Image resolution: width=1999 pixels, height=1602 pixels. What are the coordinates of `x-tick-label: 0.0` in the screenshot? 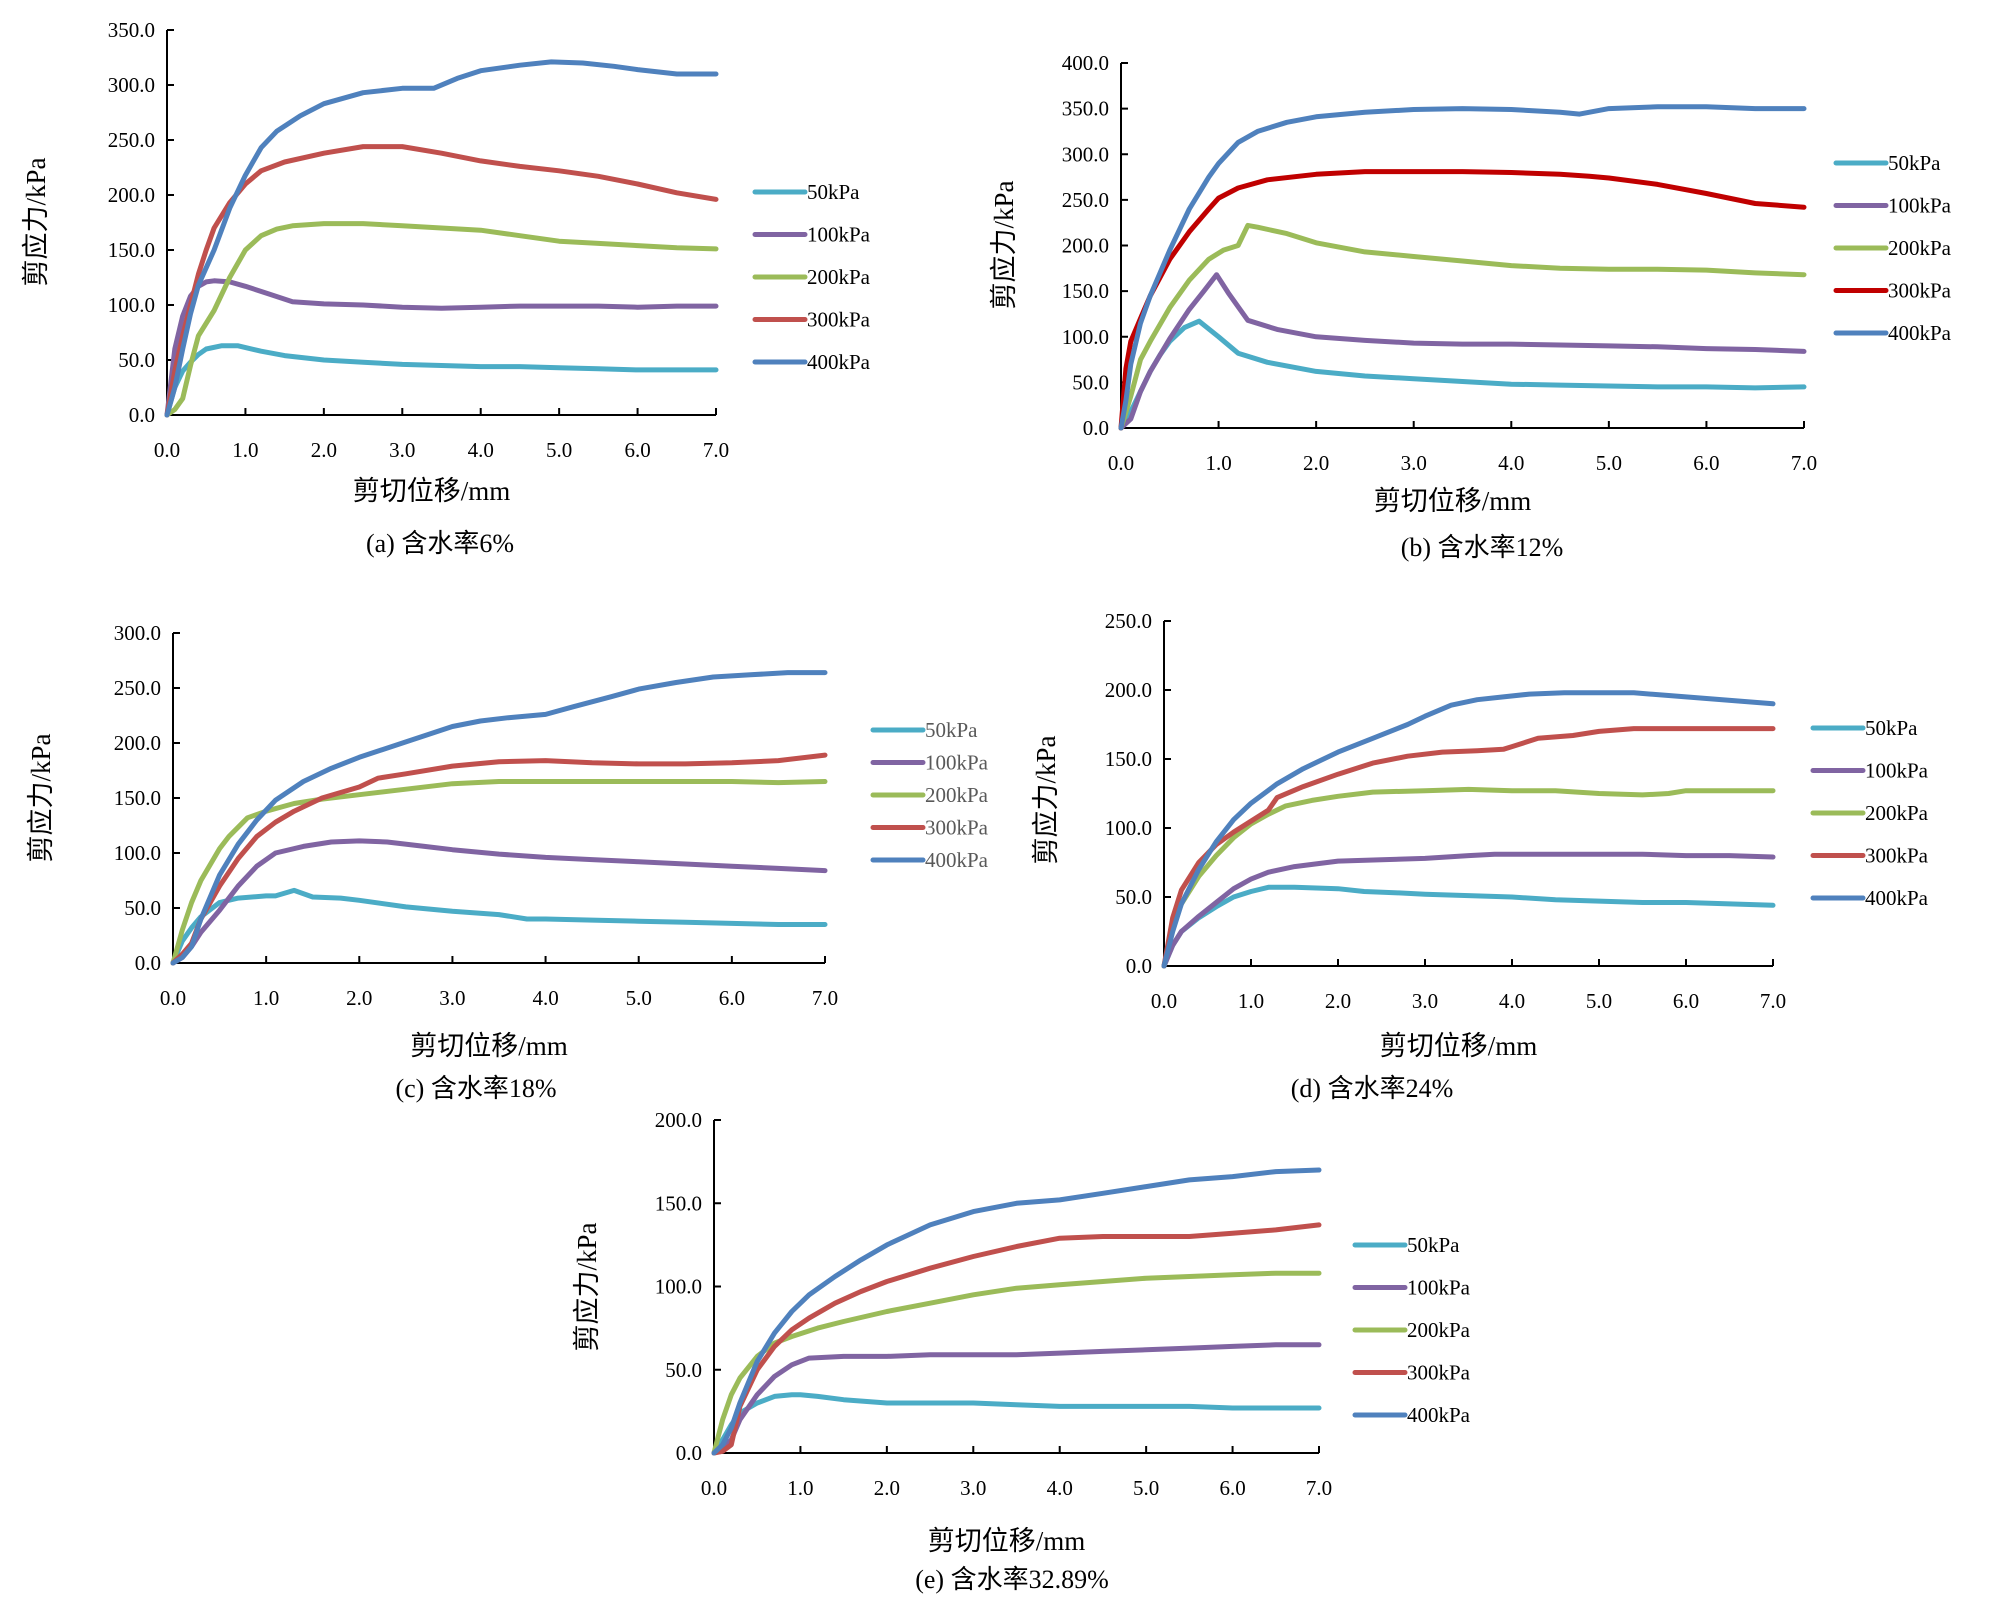 It's located at (1121, 463).